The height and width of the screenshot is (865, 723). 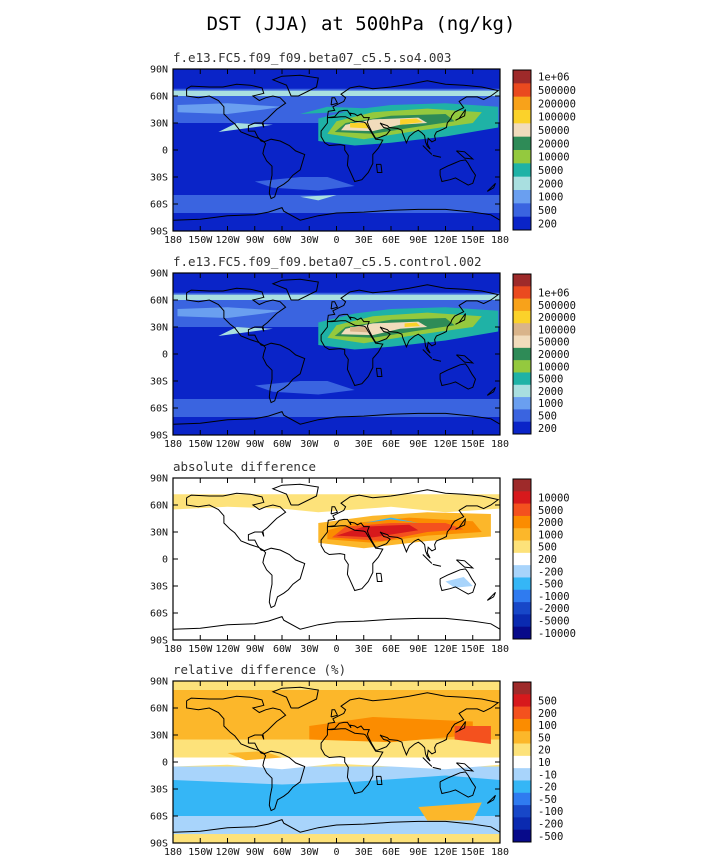 What do you see at coordinates (547, 560) in the screenshot?
I see `colorbar-label: 200` at bounding box center [547, 560].